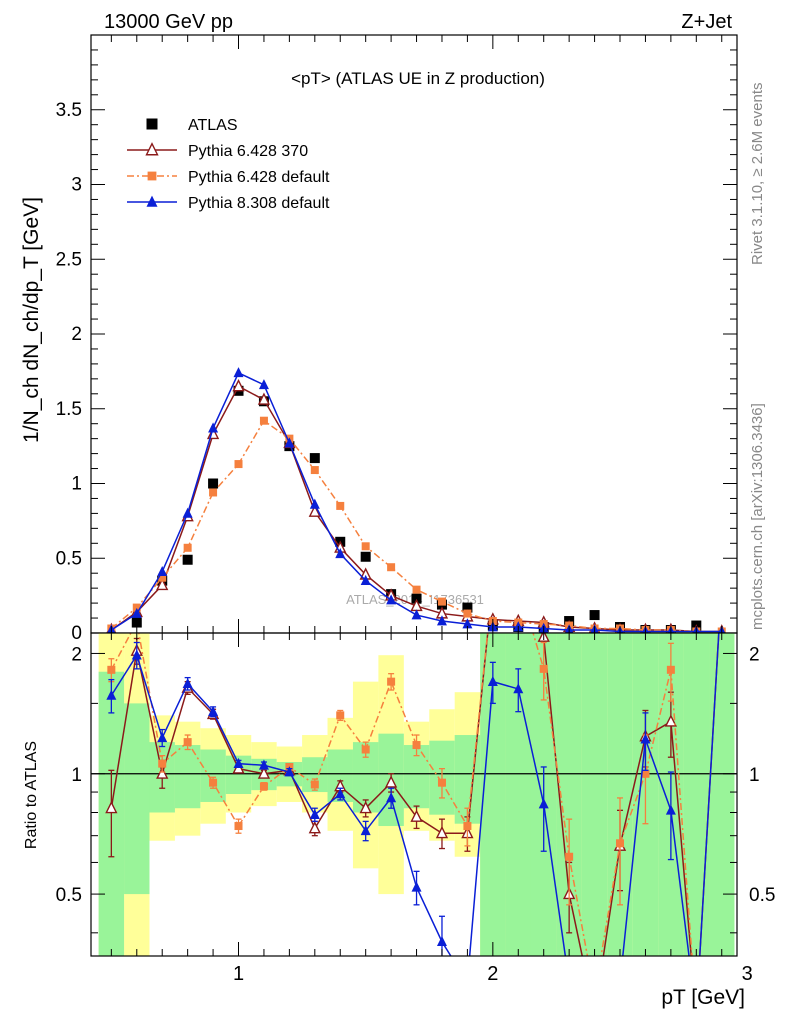 The height and width of the screenshot is (1024, 786). I want to click on process-label: Z+Jet, so click(706, 22).